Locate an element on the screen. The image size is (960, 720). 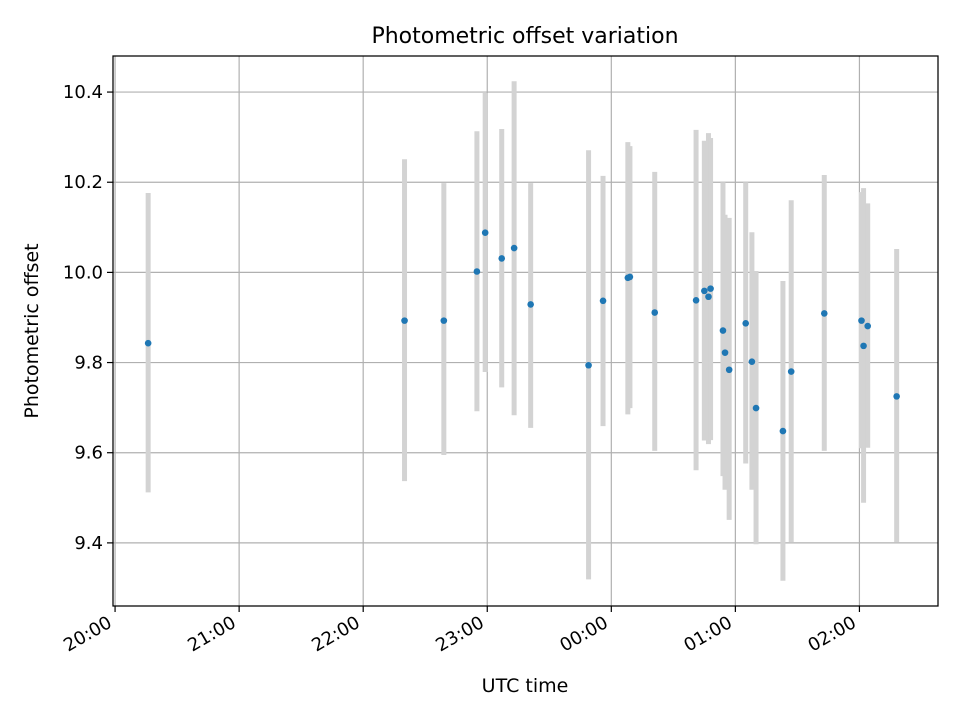
y-tick-label: 10.2 is located at coordinates (83, 182).